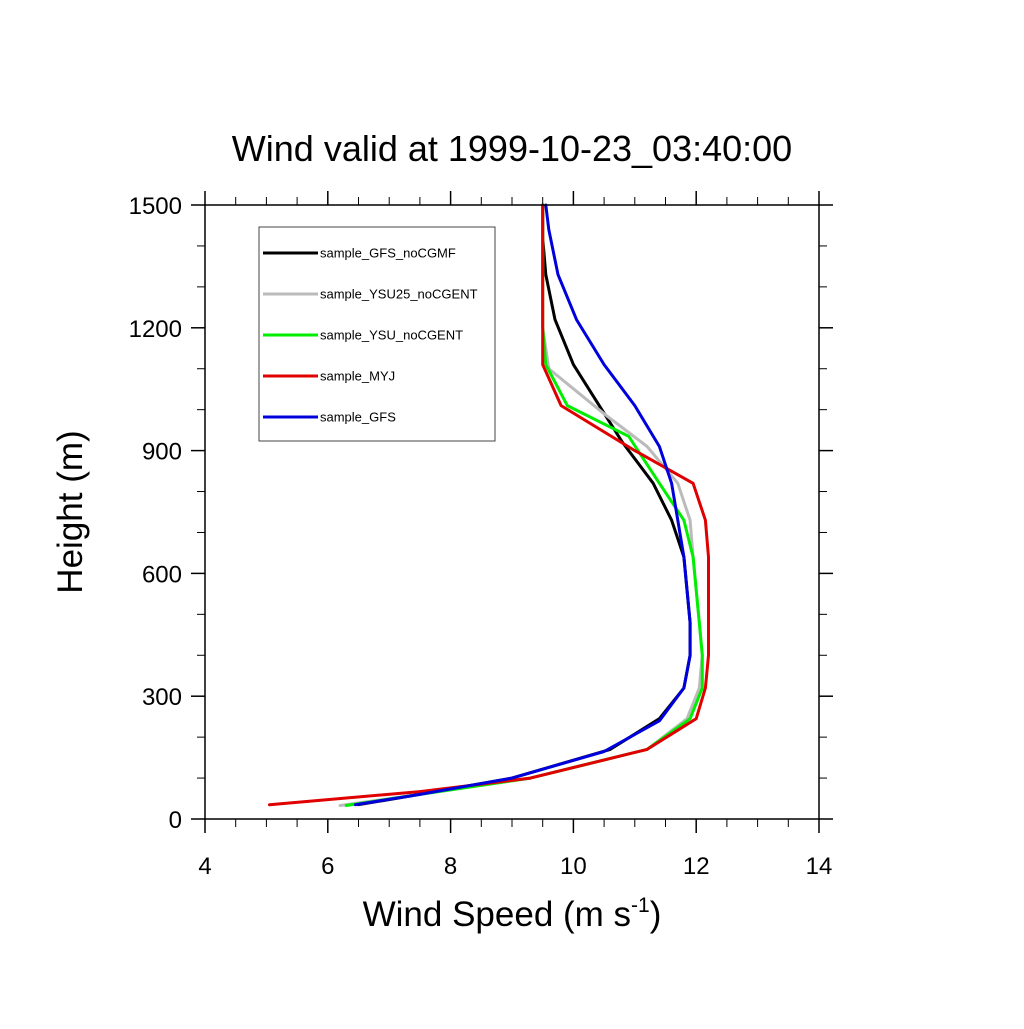 The image size is (1024, 1029). What do you see at coordinates (357, 376) in the screenshot?
I see `legend-label-4: sample_MYJ` at bounding box center [357, 376].